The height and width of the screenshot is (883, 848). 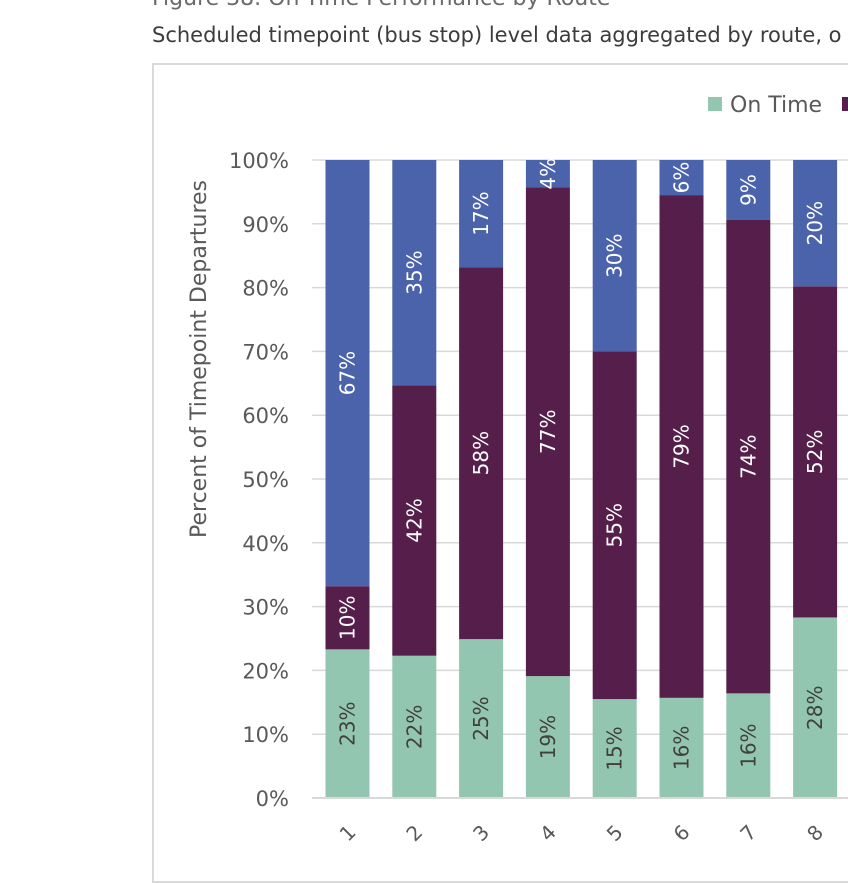 I want to click on y-tick-label: 100%, so click(x=259, y=161).